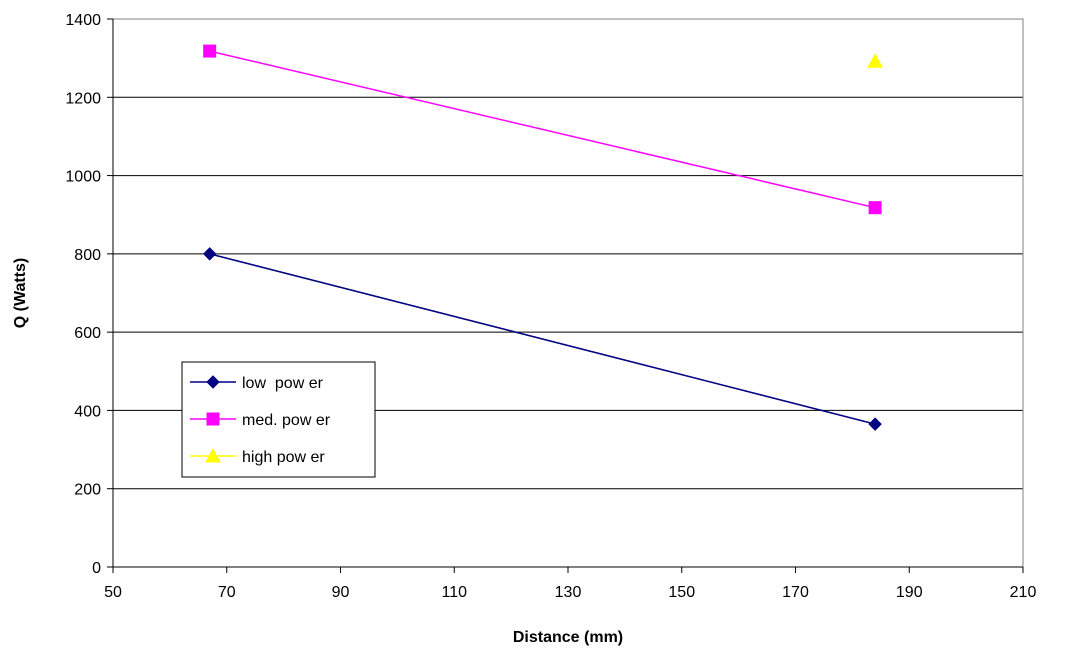 Image resolution: width=1073 pixels, height=654 pixels. I want to click on y-axis-title: Q (Watts), so click(20, 293).